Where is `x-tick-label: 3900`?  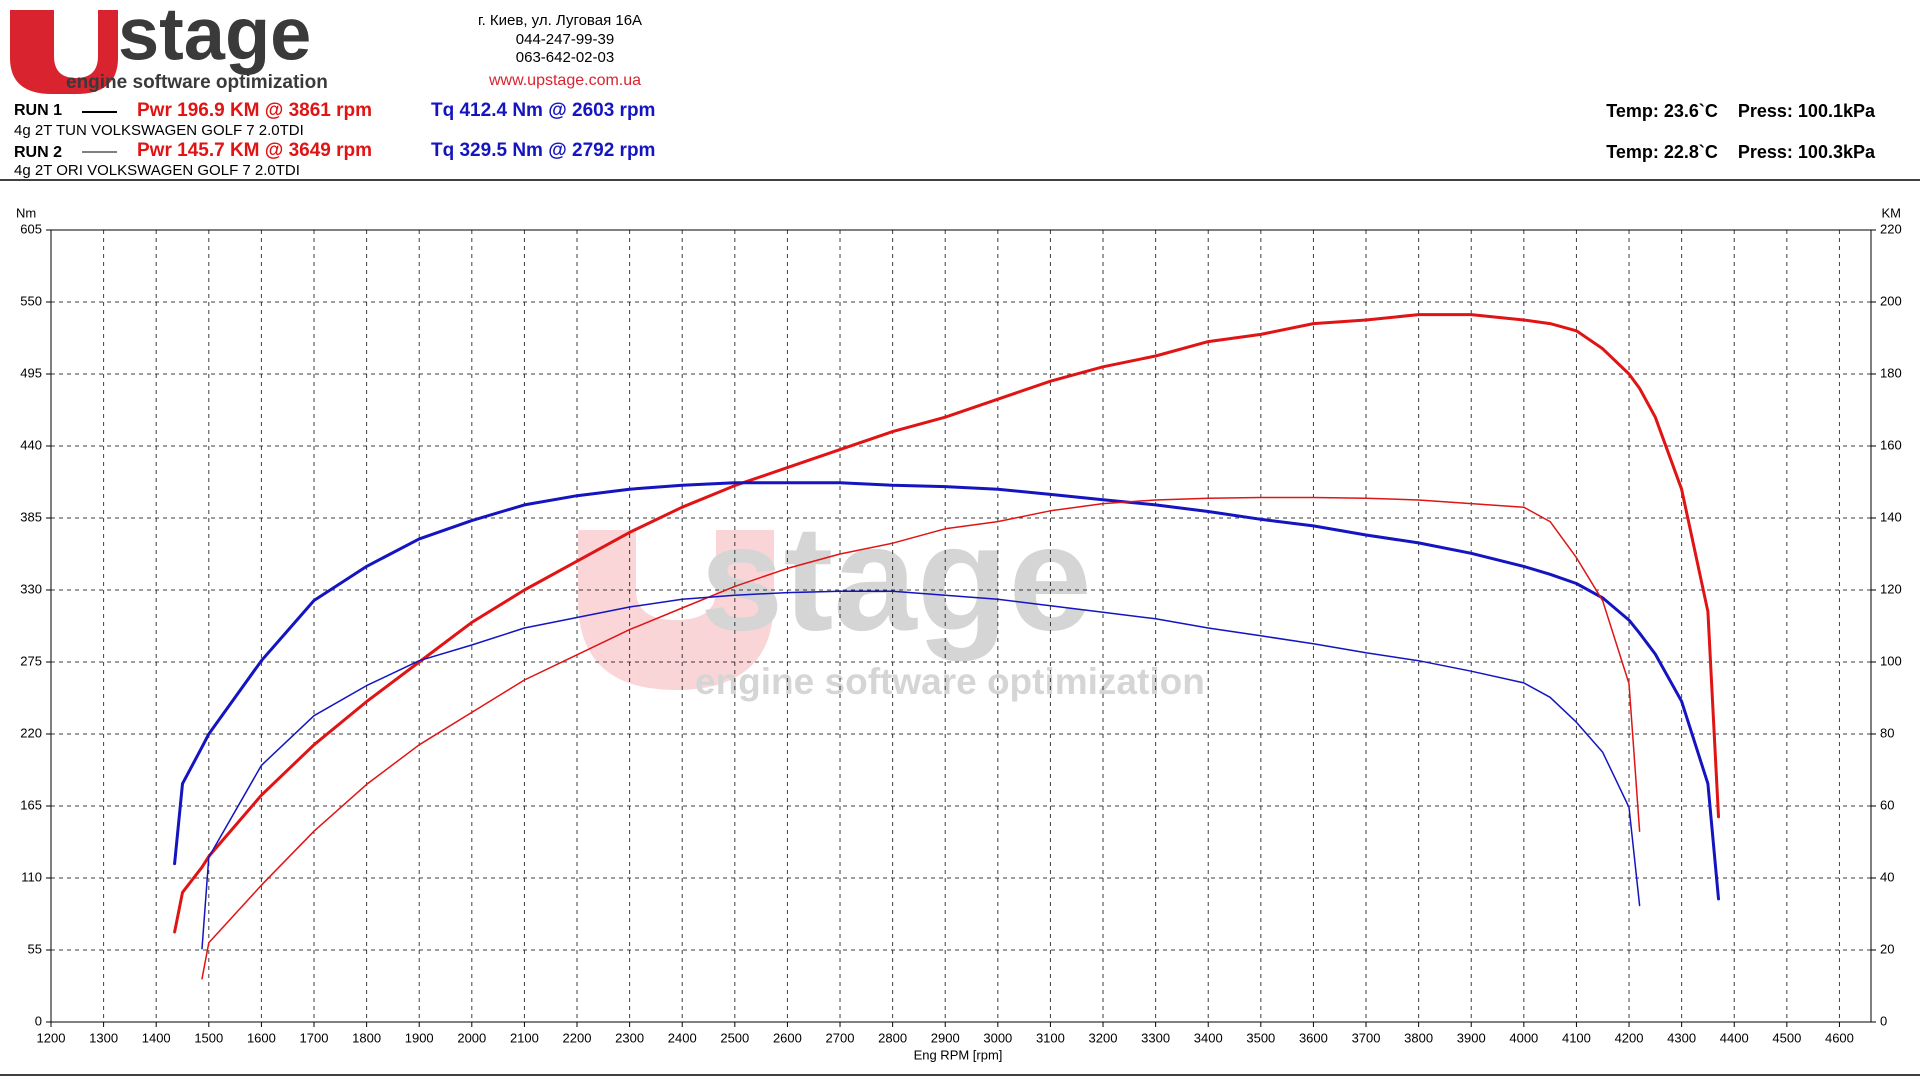 x-tick-label: 3900 is located at coordinates (1471, 1037).